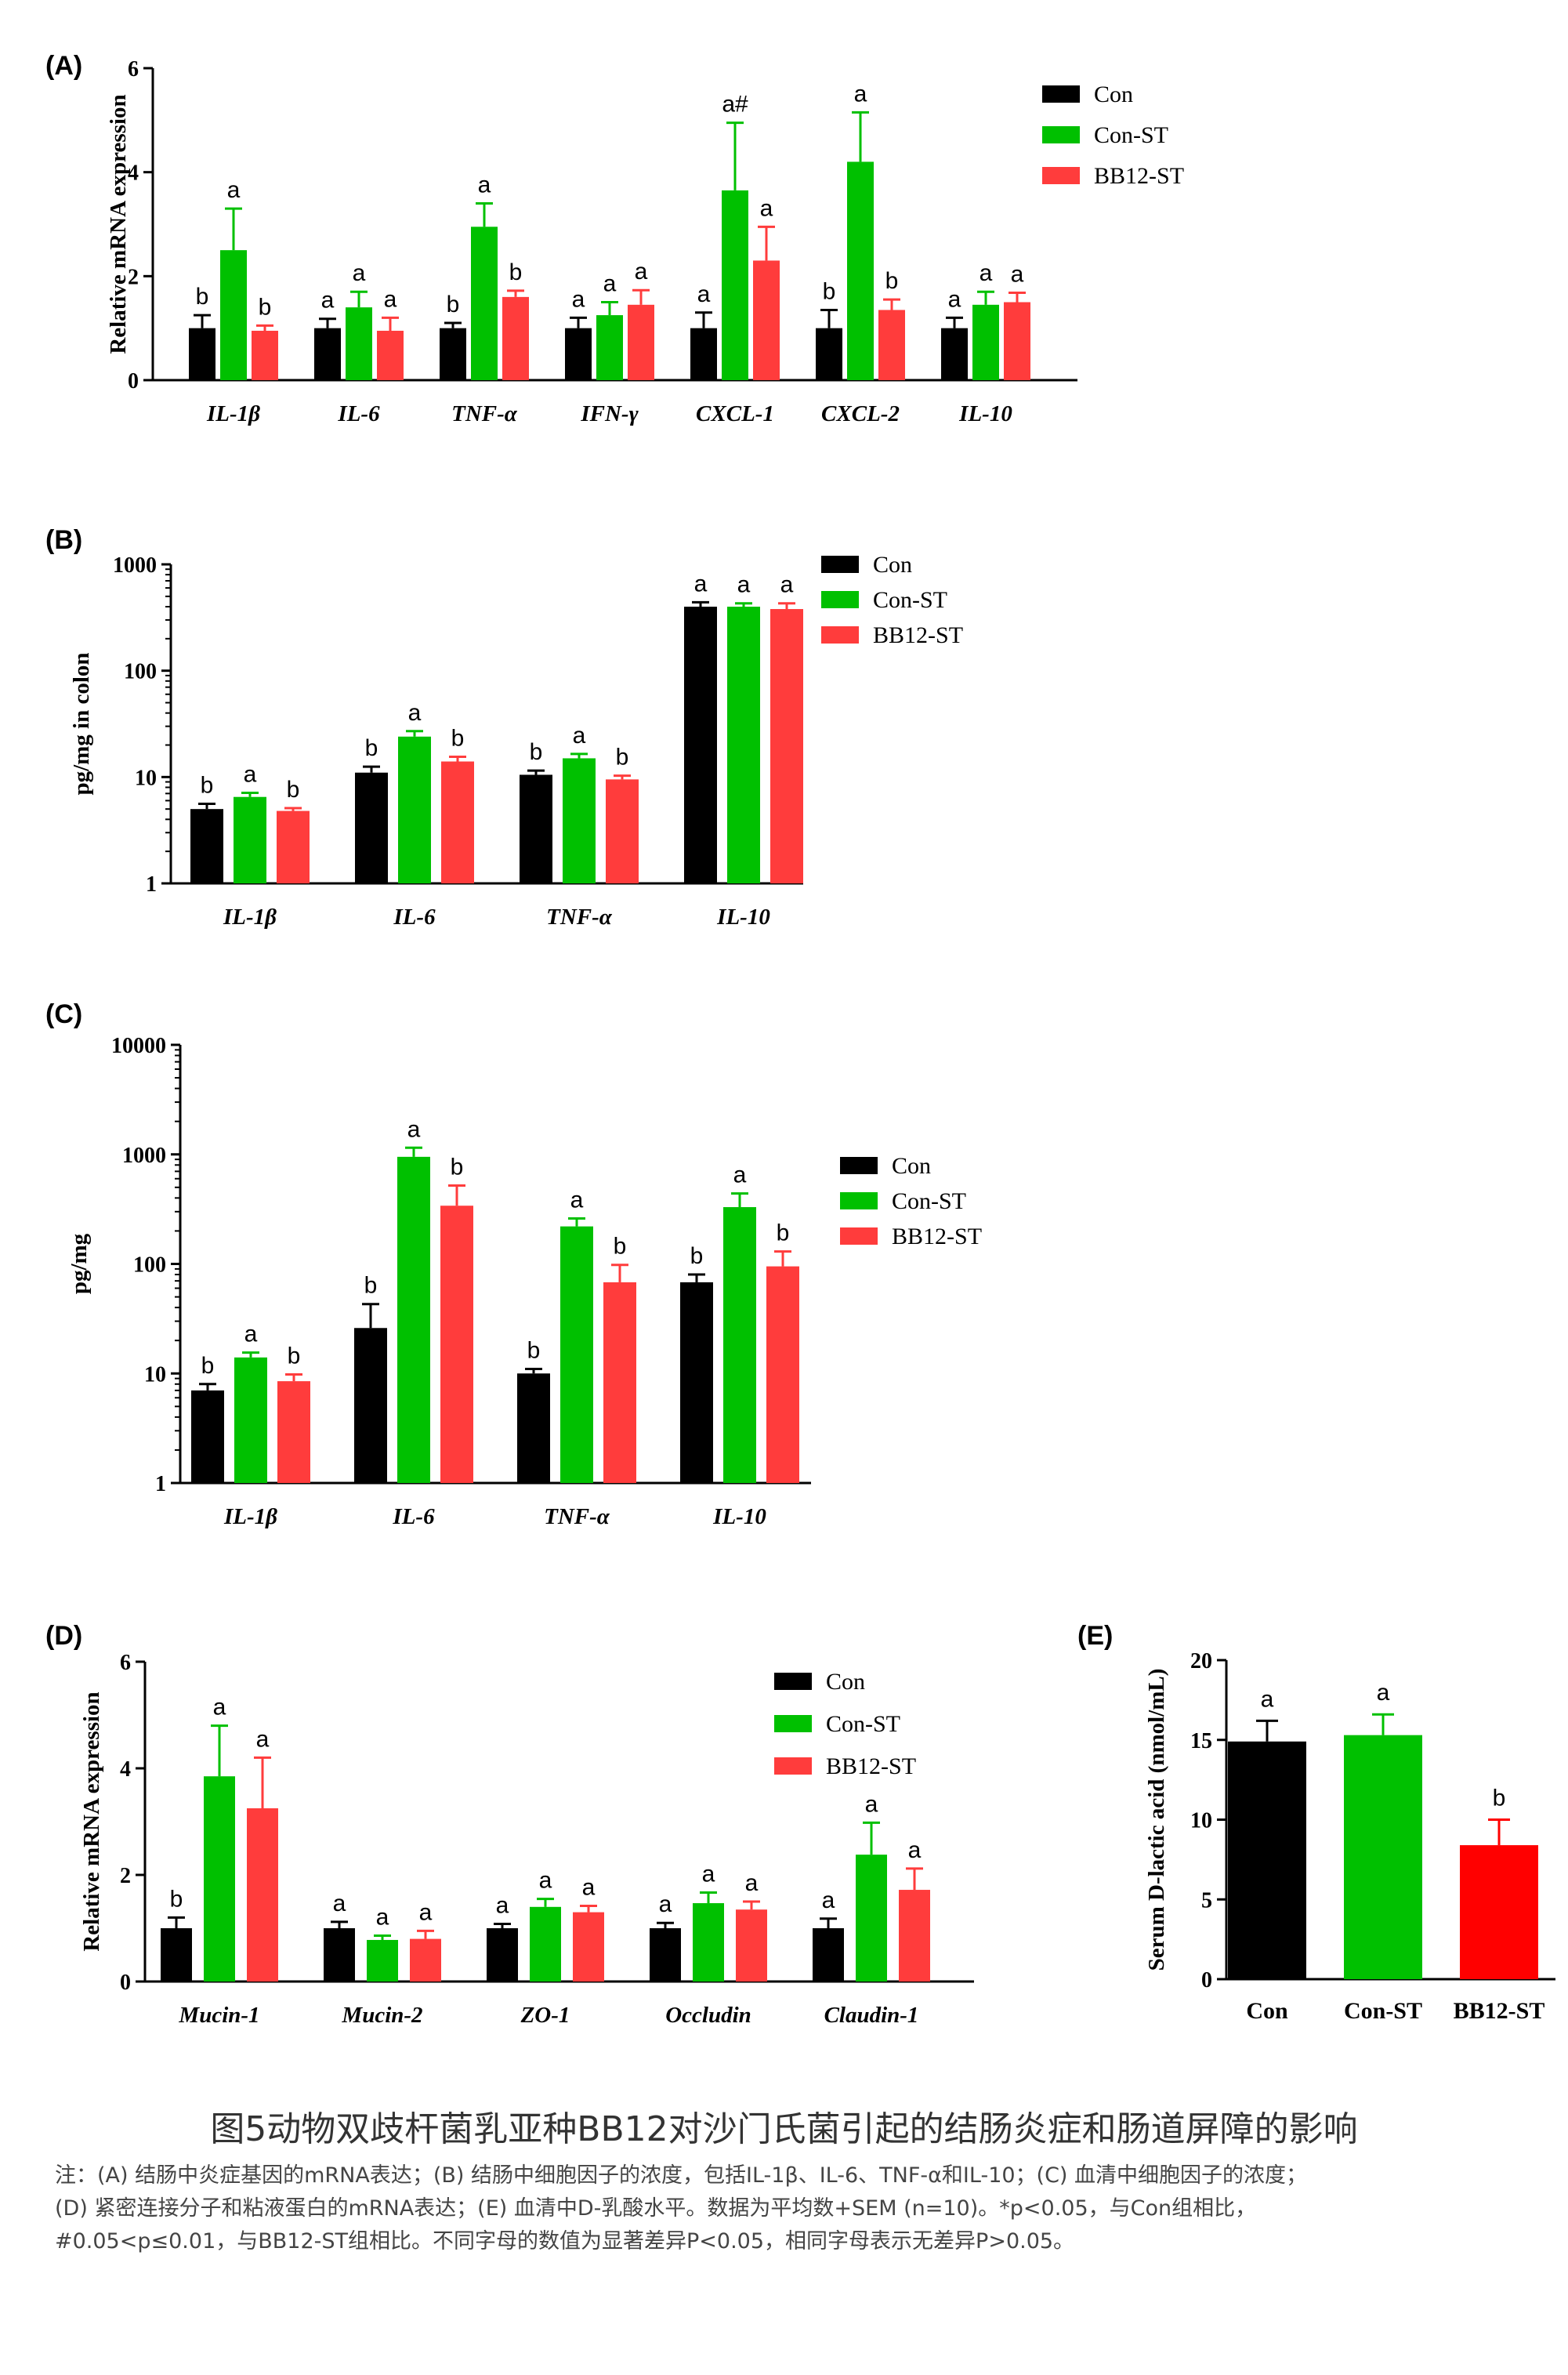 This screenshot has width=1568, height=2375. I want to click on x-tick-label: IL-1β, so click(233, 413).